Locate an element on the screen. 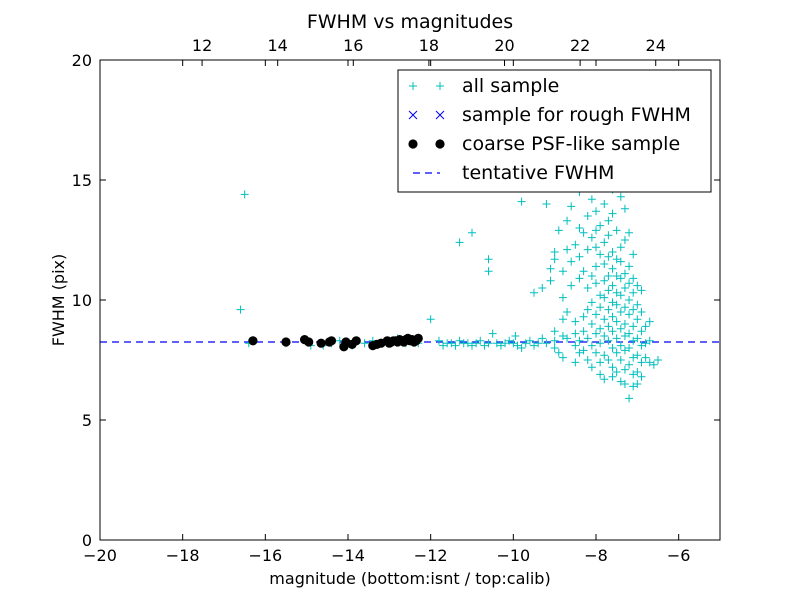 The height and width of the screenshot is (600, 800). legend-plus-marker is located at coordinates (440, 86).